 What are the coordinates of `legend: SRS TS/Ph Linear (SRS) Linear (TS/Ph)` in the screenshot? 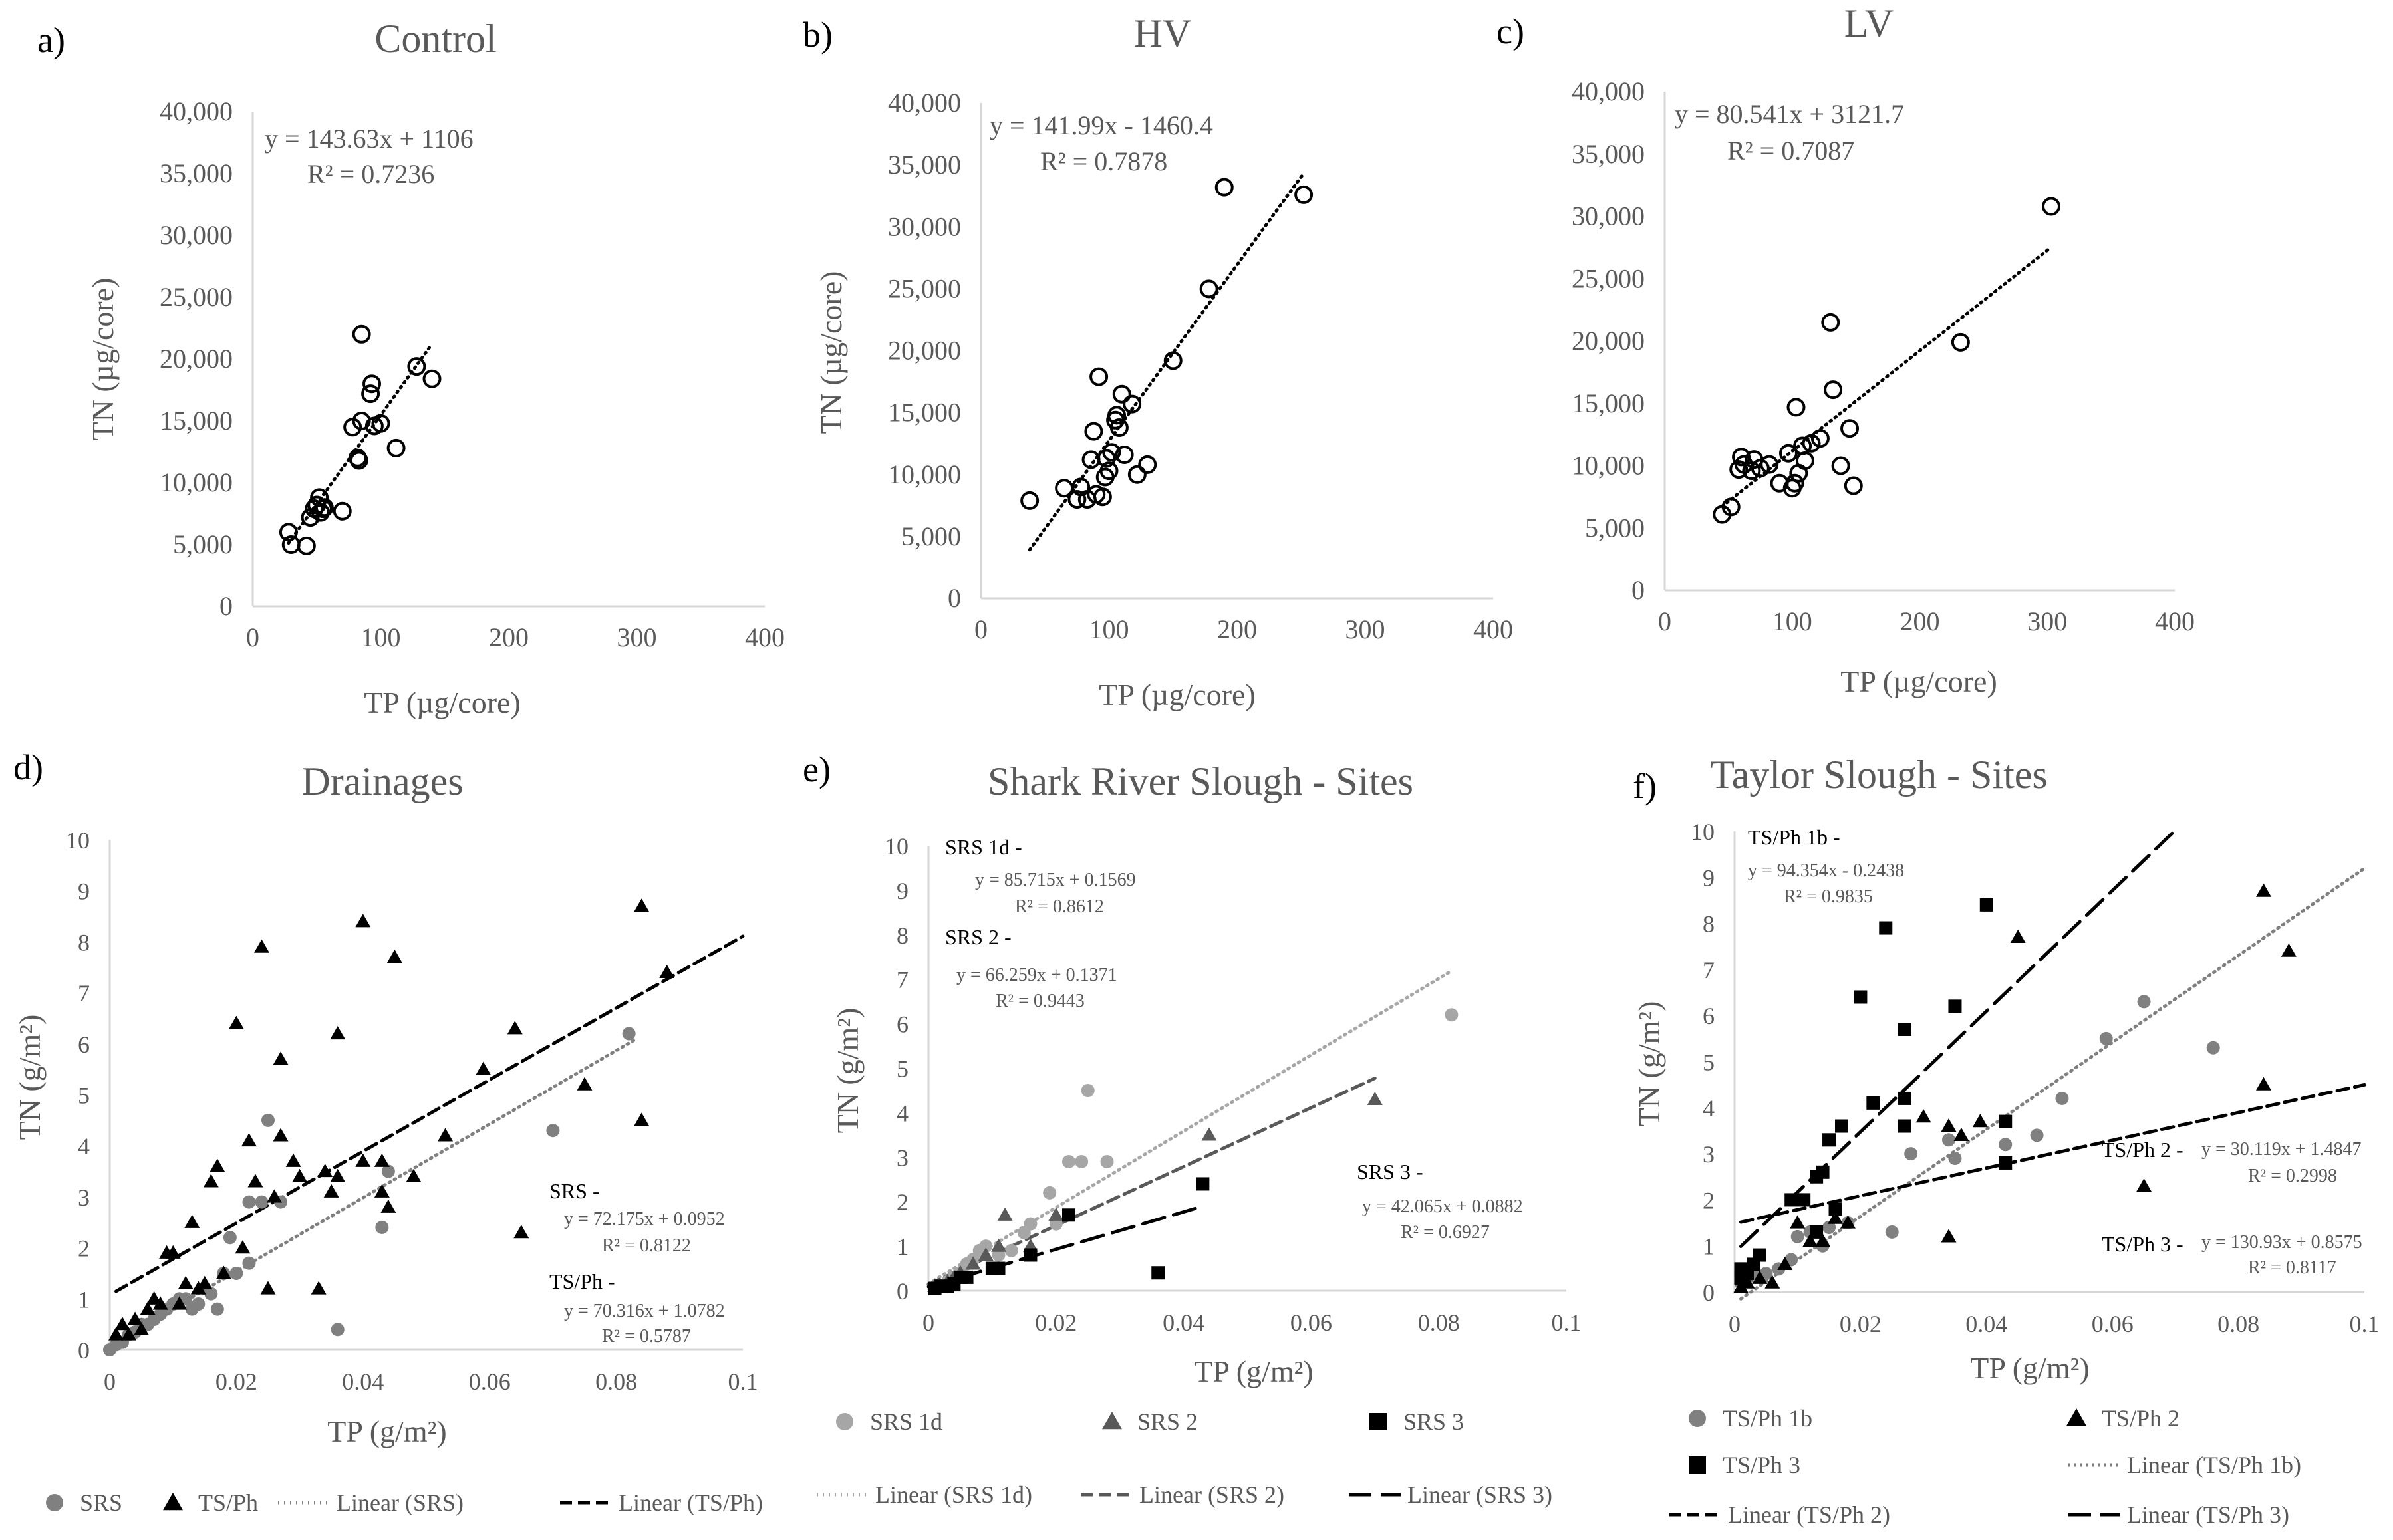 It's located at (404, 1502).